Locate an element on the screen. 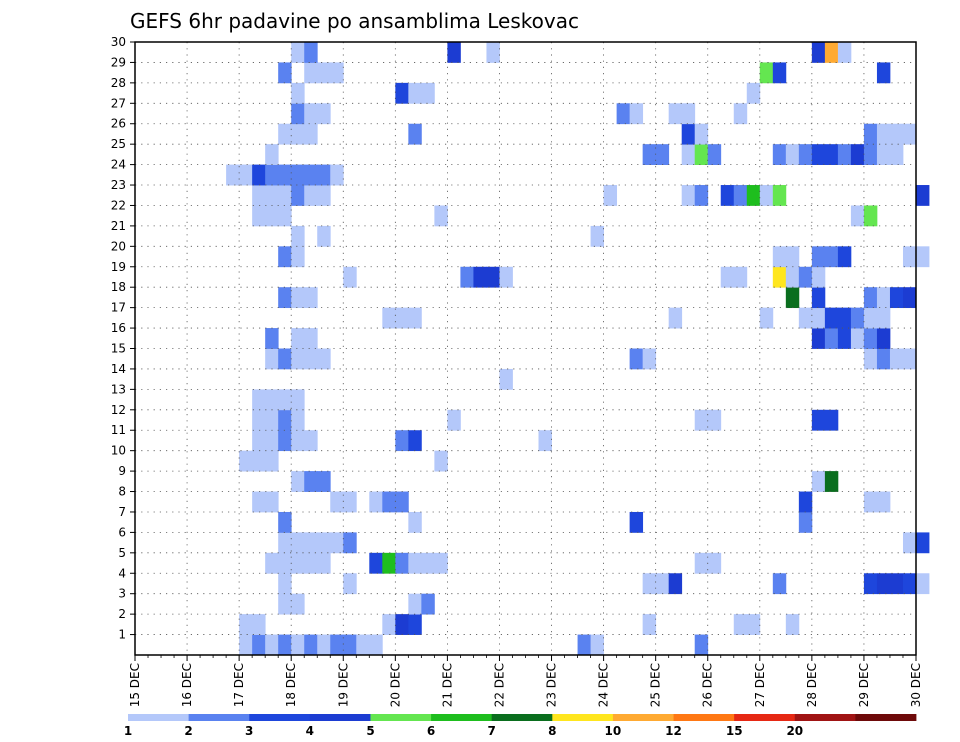 Image resolution: width=960 pixels, height=742 pixels. y-tick-label: 9 is located at coordinates (122, 471).